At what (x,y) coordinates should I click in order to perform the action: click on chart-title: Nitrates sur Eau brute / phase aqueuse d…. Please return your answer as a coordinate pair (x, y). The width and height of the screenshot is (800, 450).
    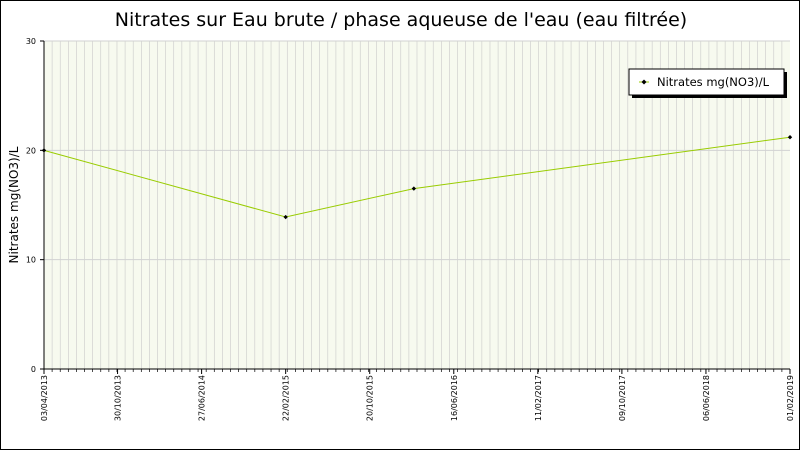
    Looking at the image, I should click on (401, 20).